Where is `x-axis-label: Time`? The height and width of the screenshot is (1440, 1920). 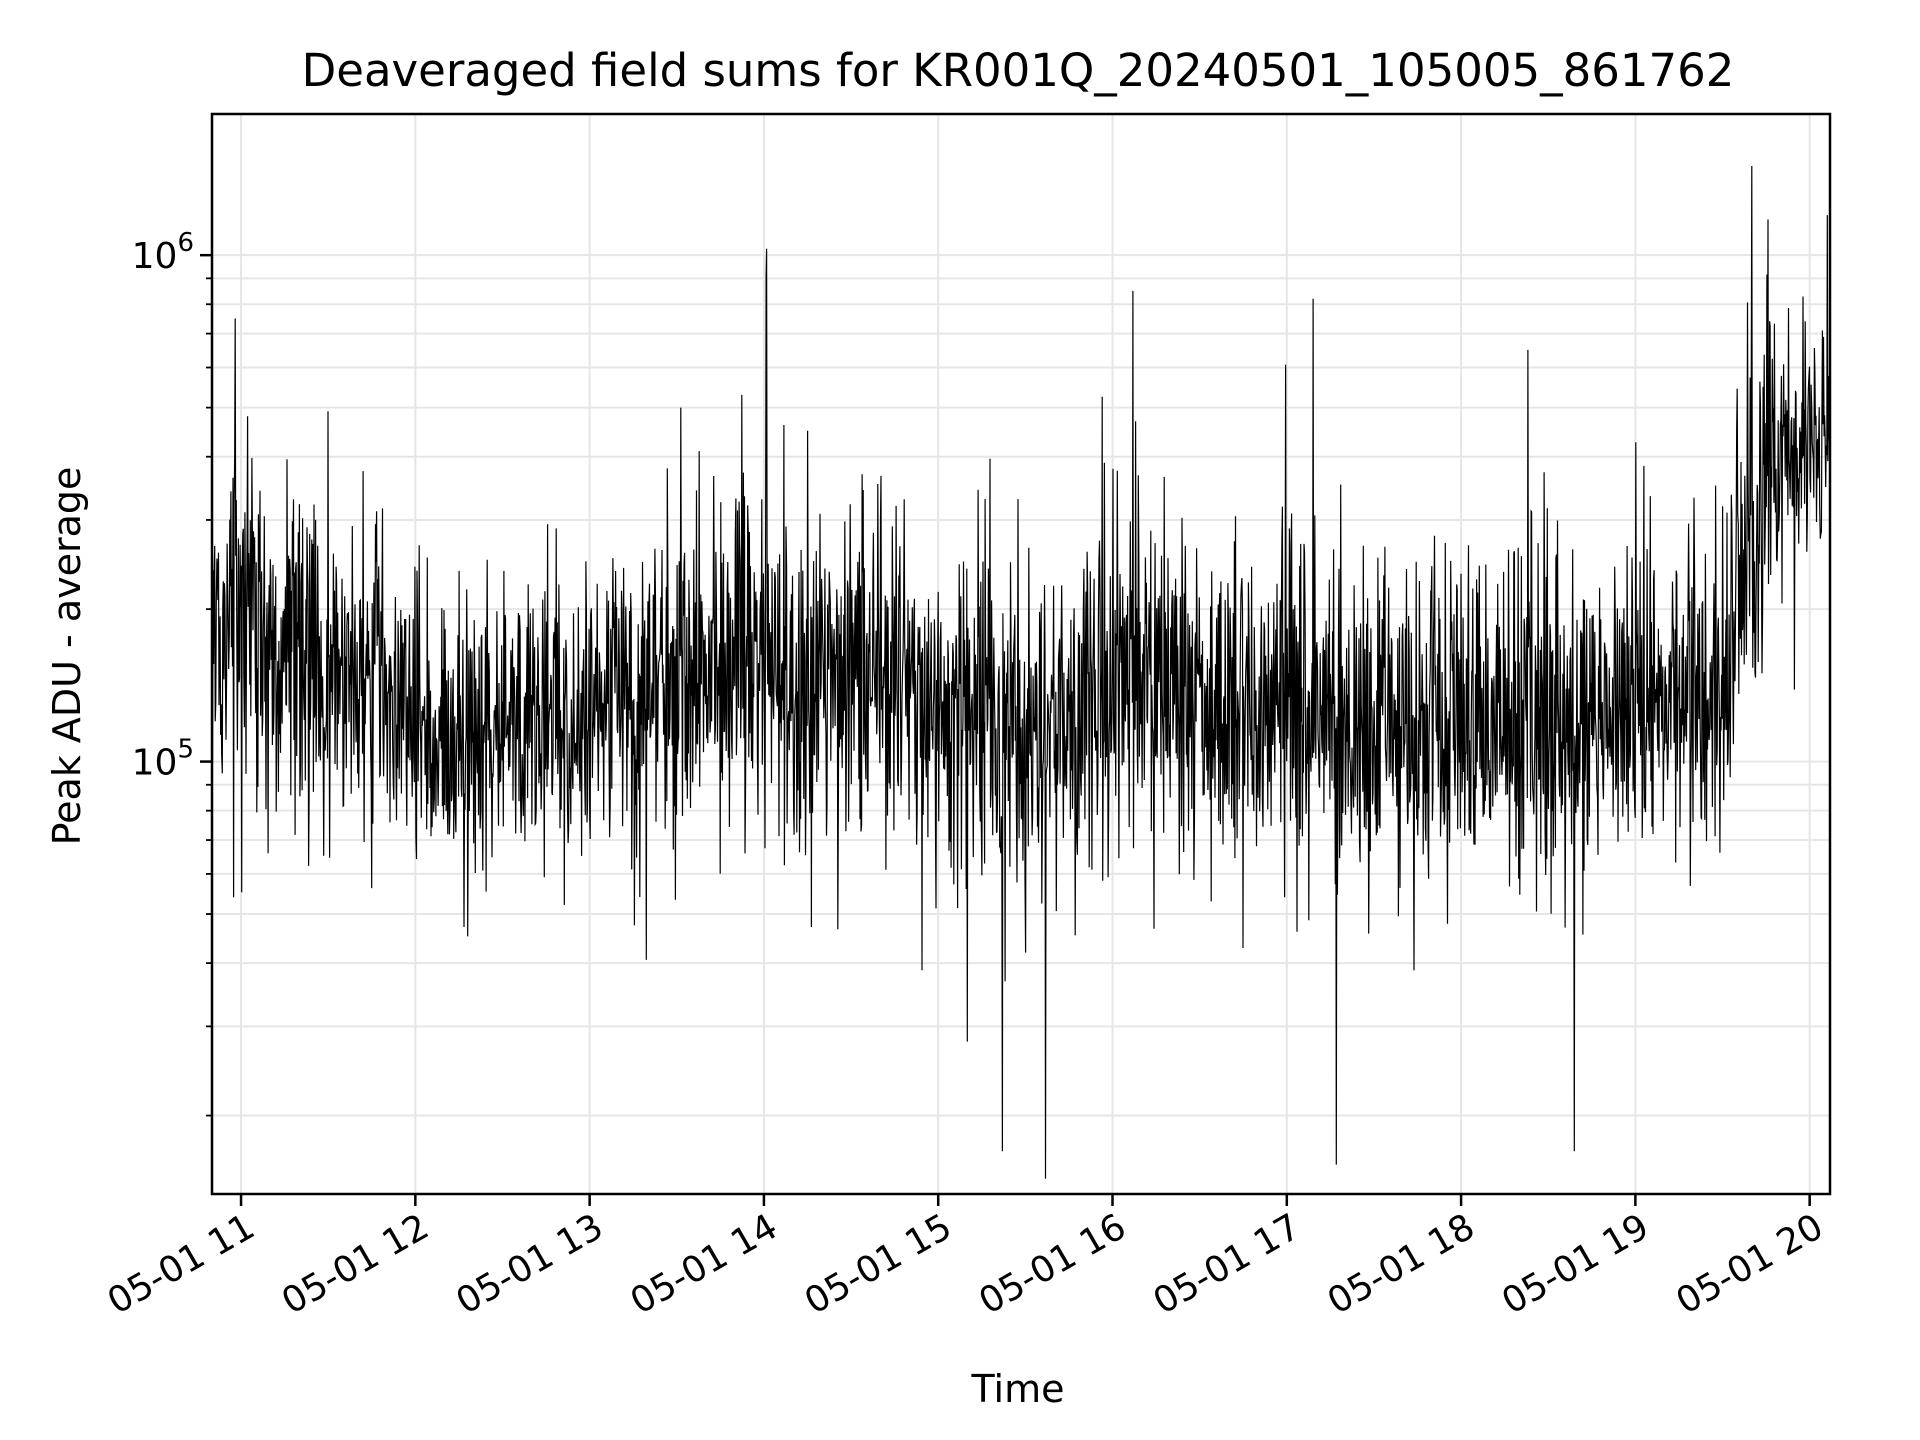
x-axis-label: Time is located at coordinates (1018, 1389).